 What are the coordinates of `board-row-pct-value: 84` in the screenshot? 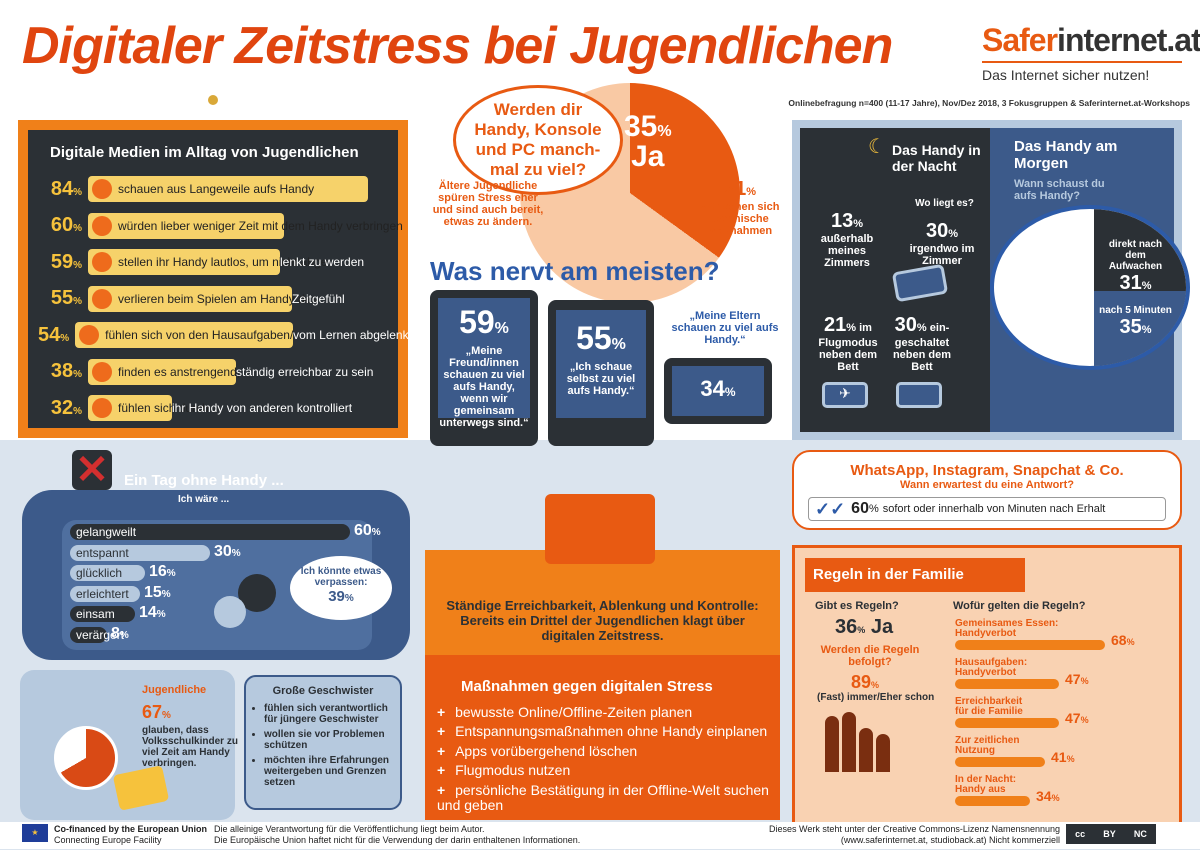 It's located at (62, 188).